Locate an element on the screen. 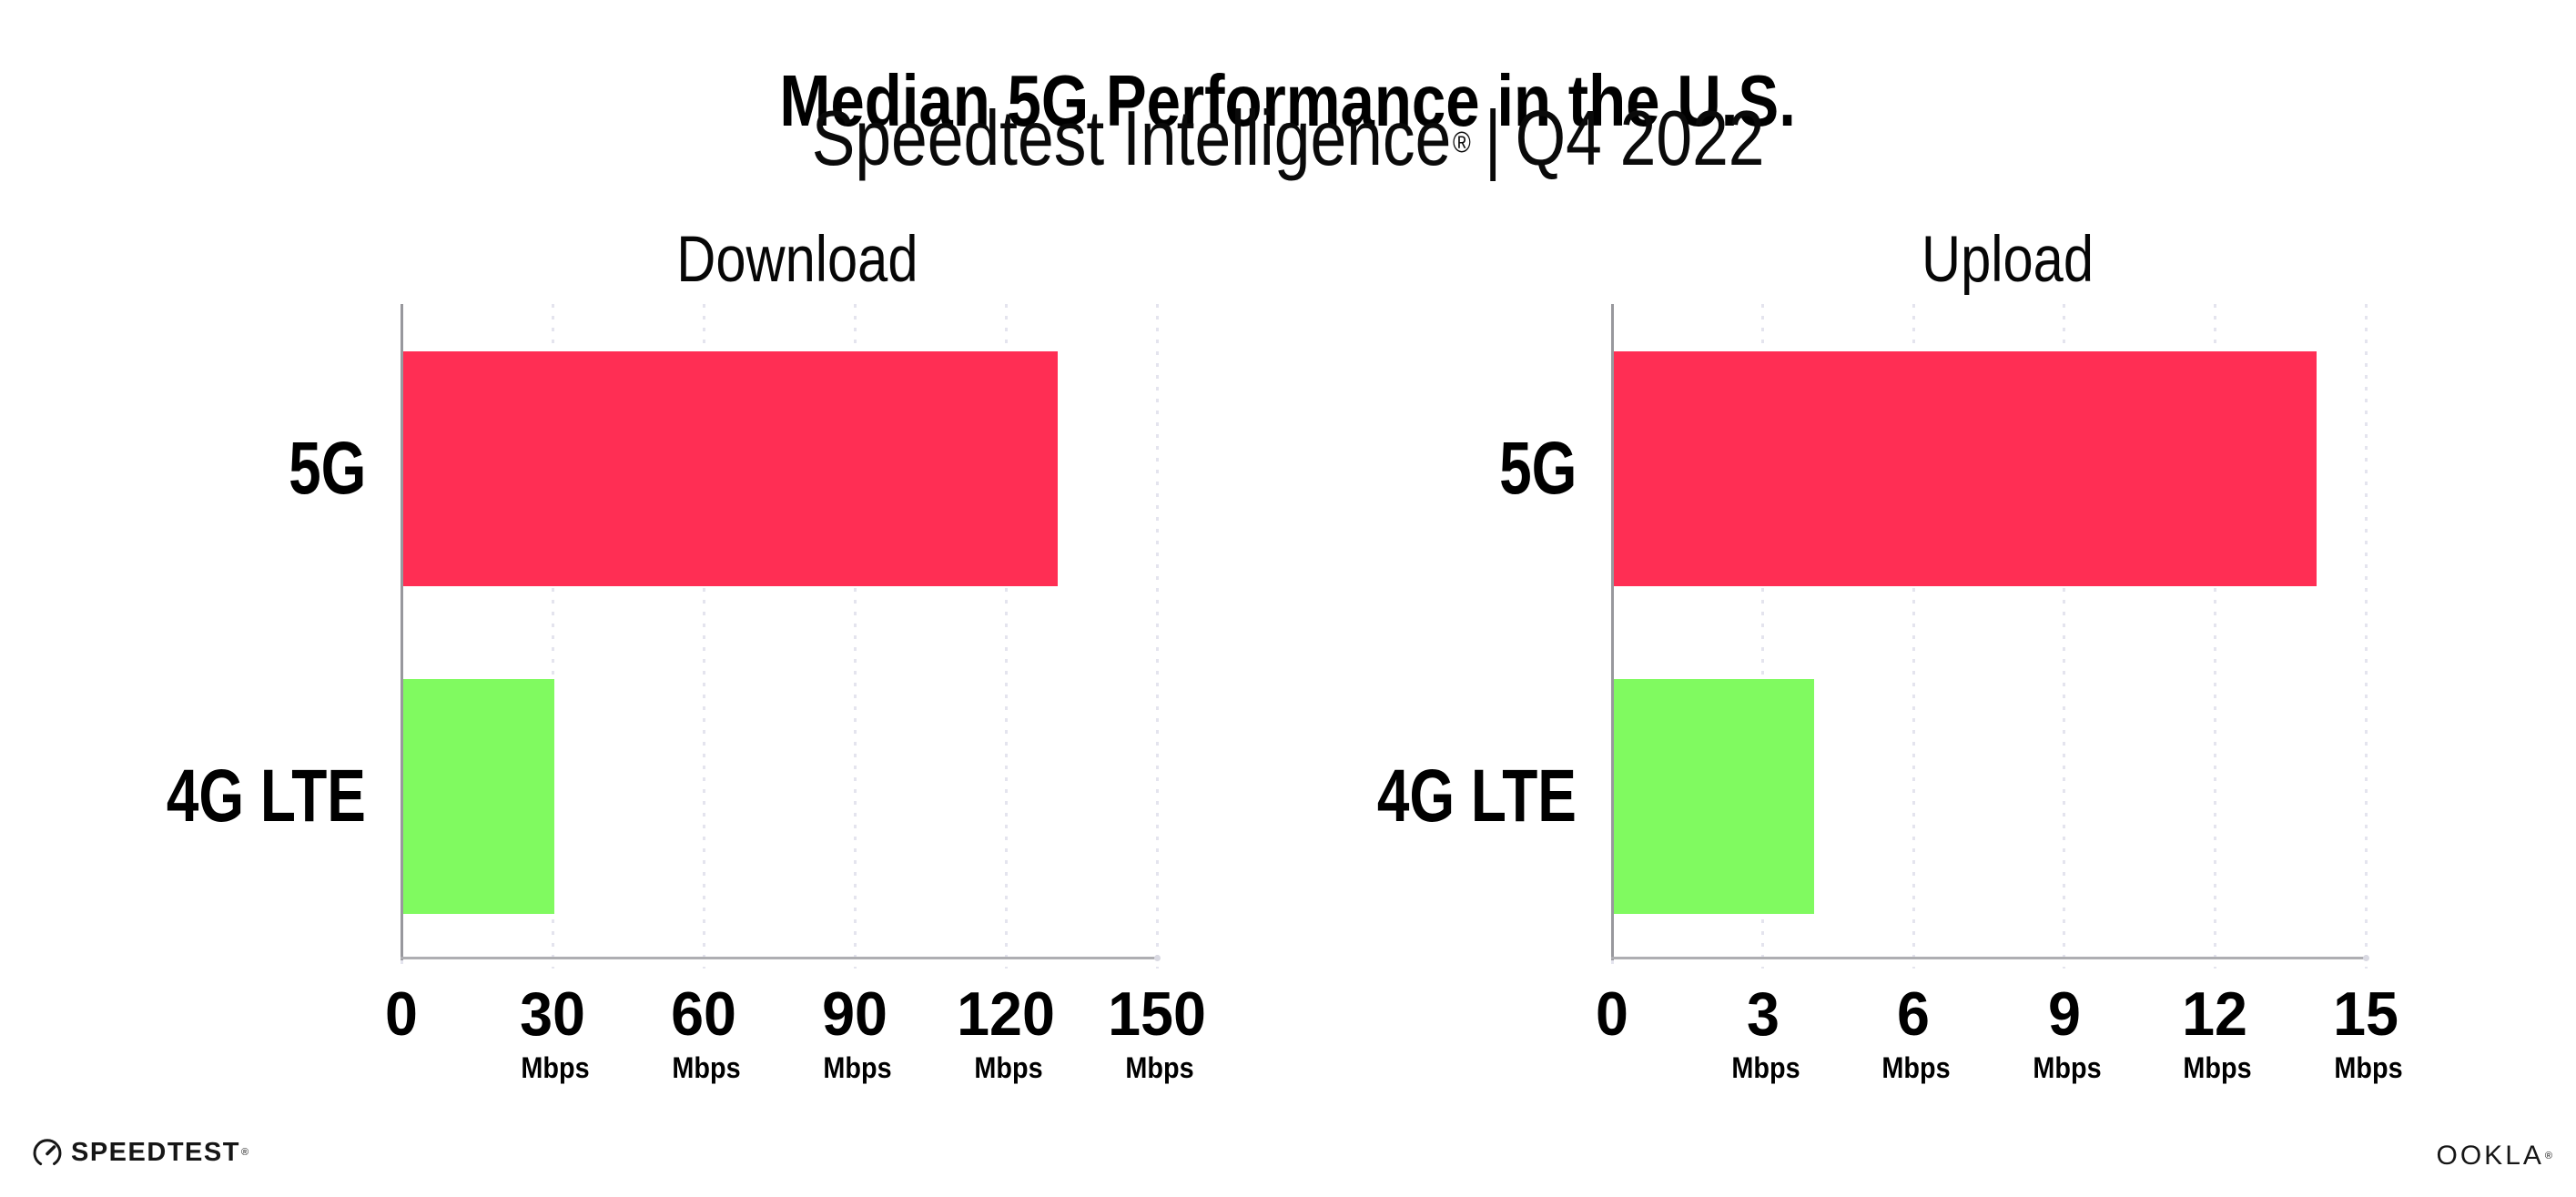  x-tick-label: 12 is located at coordinates (2215, 1014).